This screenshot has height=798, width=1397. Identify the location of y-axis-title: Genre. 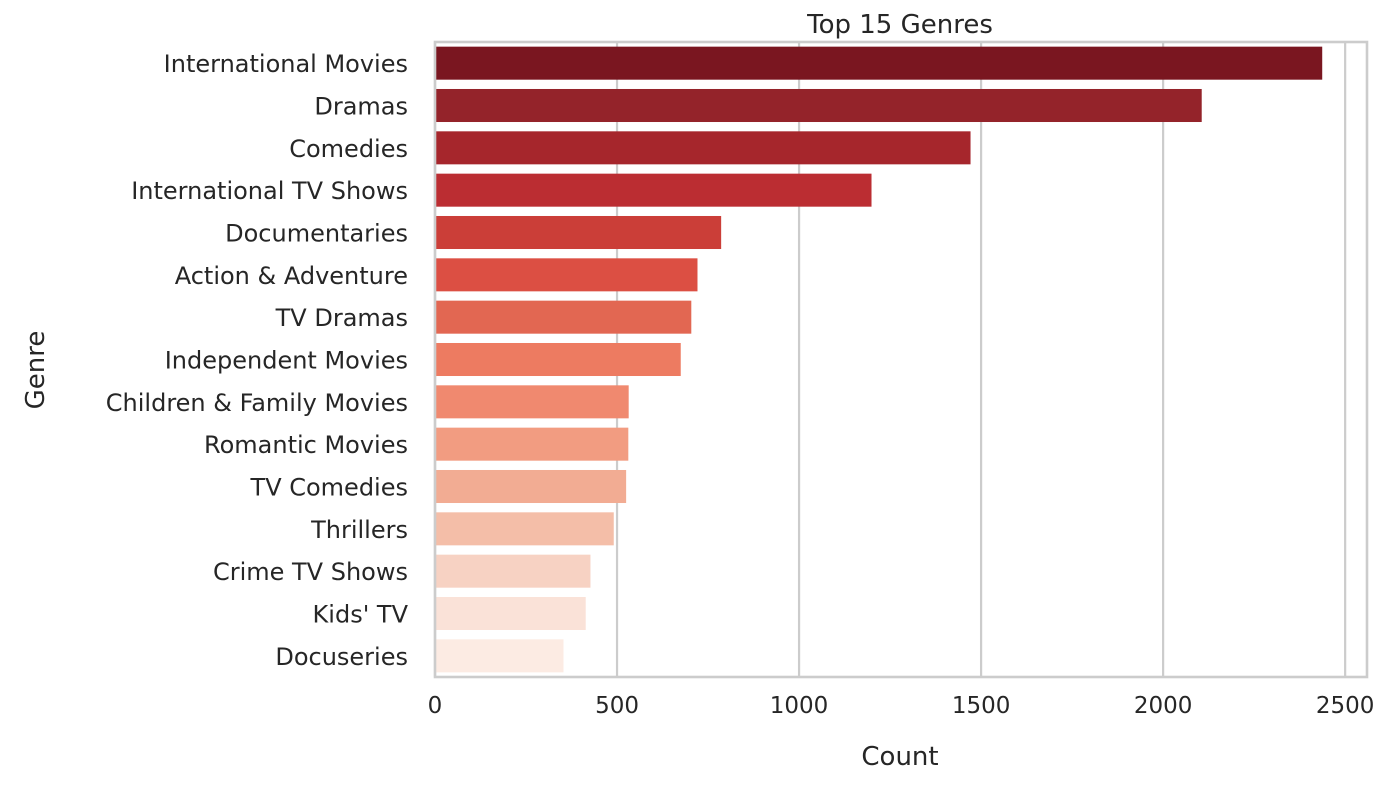
(36, 370).